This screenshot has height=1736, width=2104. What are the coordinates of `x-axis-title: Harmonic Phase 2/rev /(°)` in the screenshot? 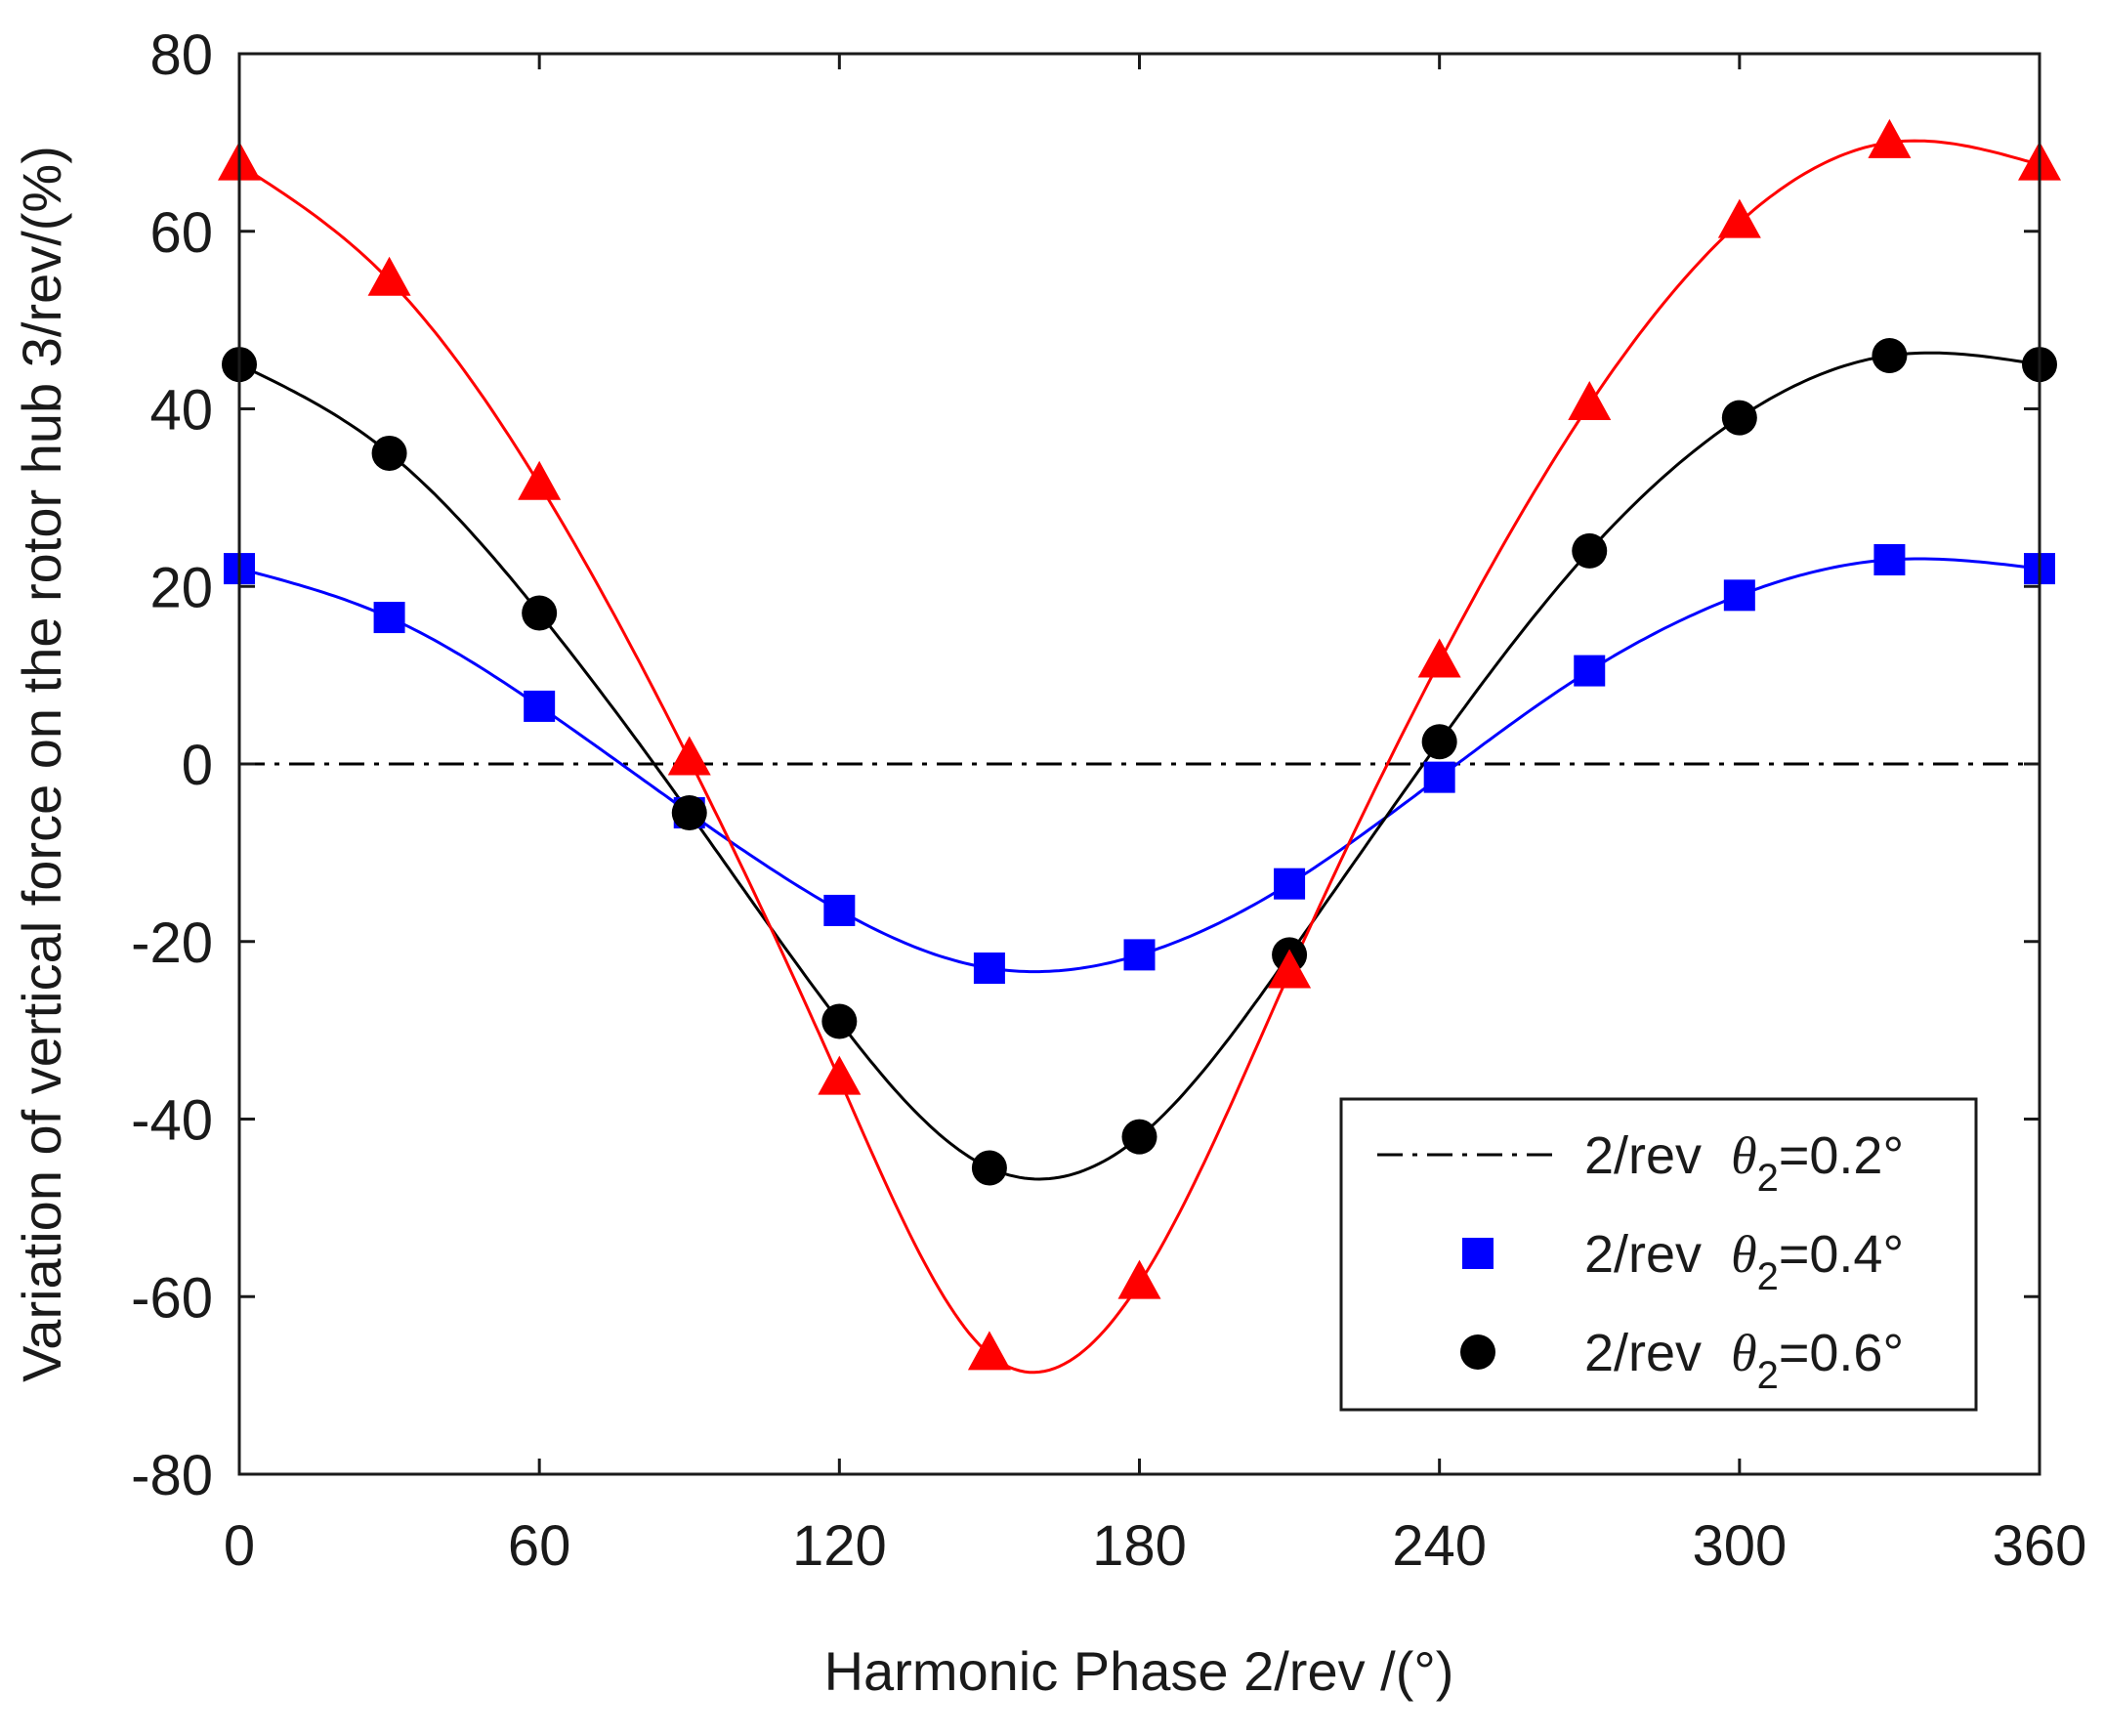 It's located at (1139, 1671).